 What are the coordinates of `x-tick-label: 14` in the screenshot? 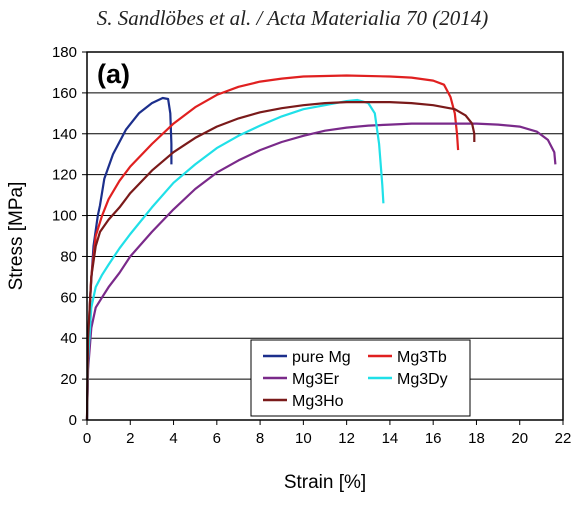 It's located at (390, 438).